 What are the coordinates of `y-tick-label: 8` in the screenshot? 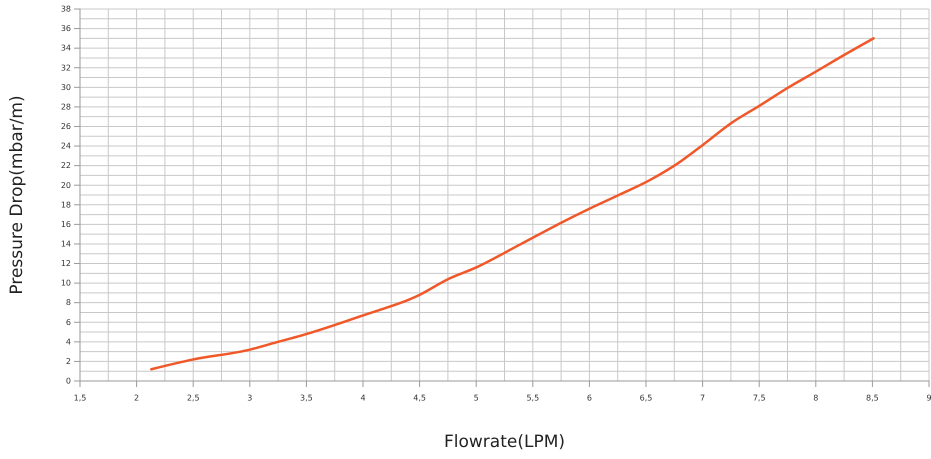 It's located at (68, 303).